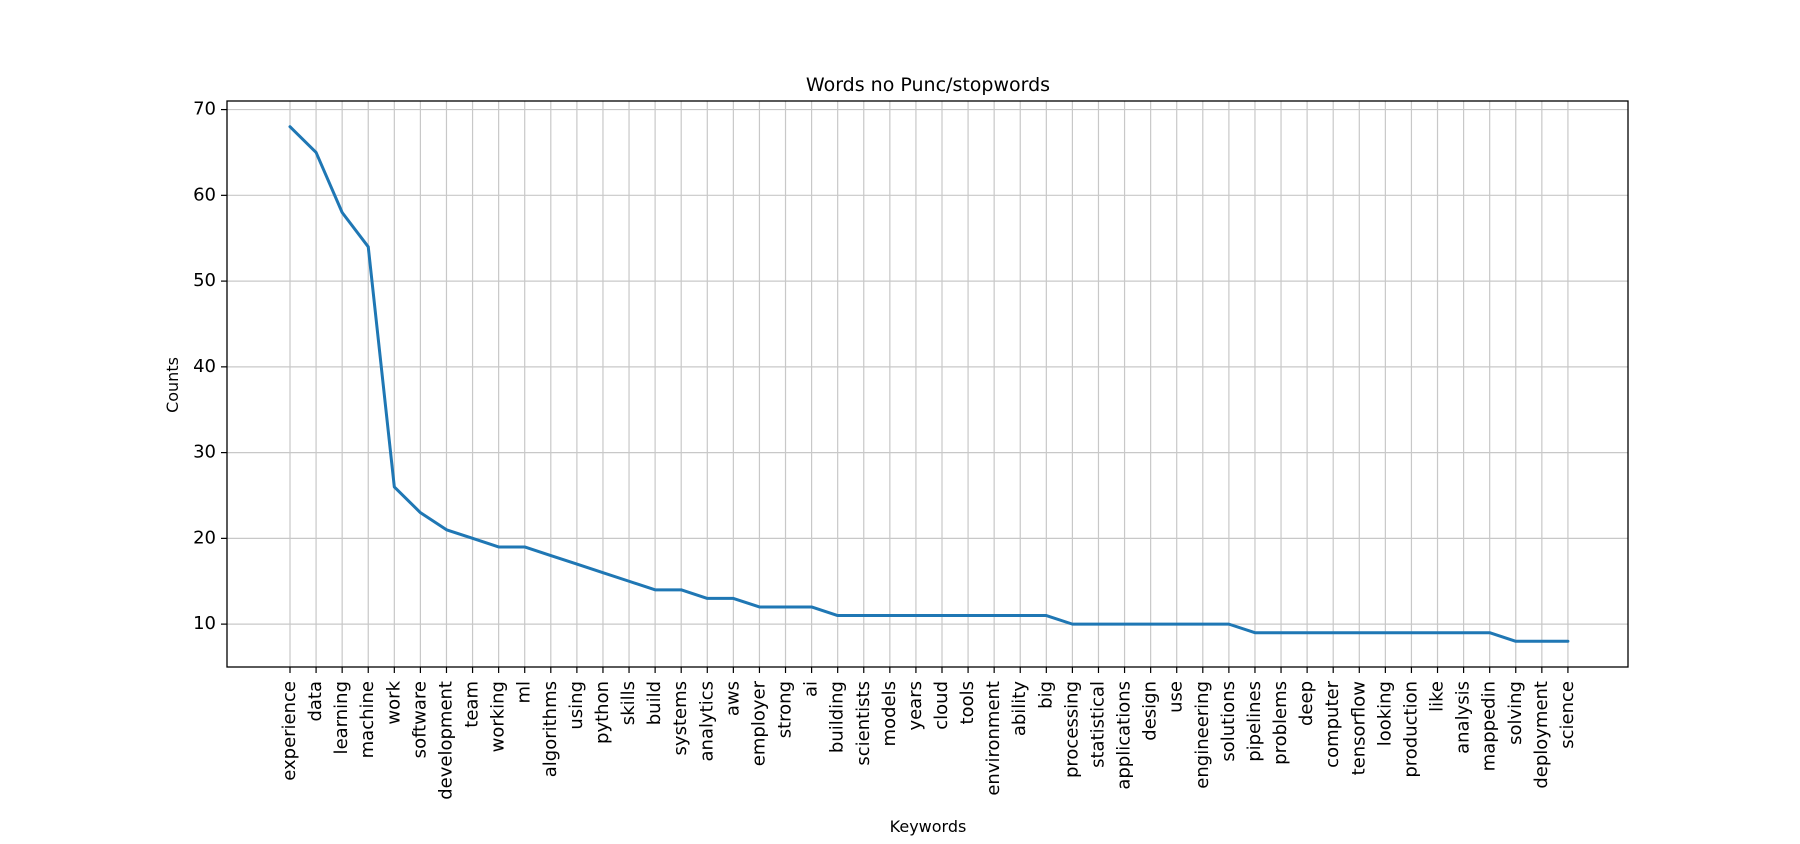 This screenshot has width=1800, height=844. I want to click on chart-title: Words no Punc/stopwords, so click(928, 85).